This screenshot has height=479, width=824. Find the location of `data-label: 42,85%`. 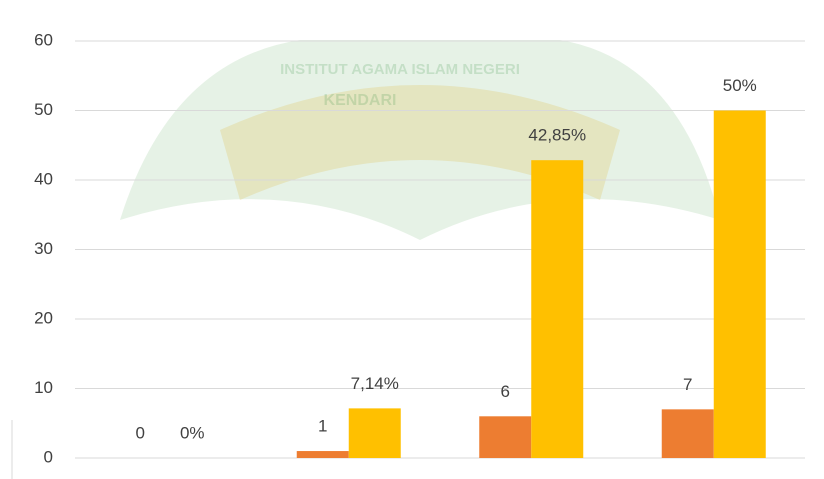

data-label: 42,85% is located at coordinates (557, 135).